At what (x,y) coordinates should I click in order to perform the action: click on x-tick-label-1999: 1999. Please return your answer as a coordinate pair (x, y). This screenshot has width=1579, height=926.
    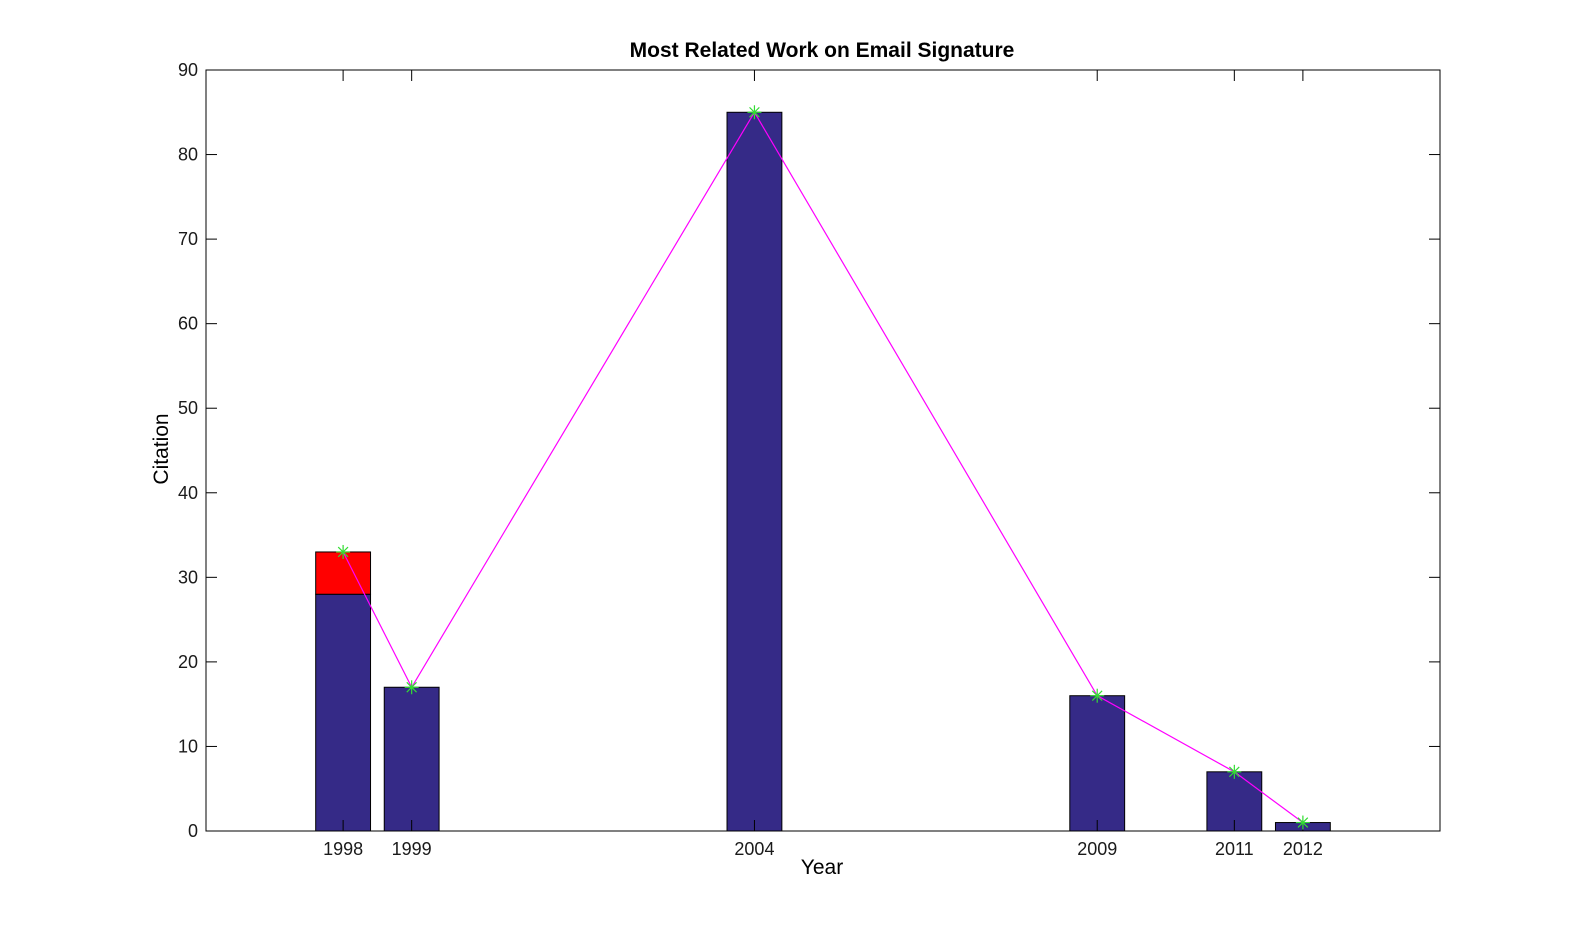
    Looking at the image, I should click on (412, 849).